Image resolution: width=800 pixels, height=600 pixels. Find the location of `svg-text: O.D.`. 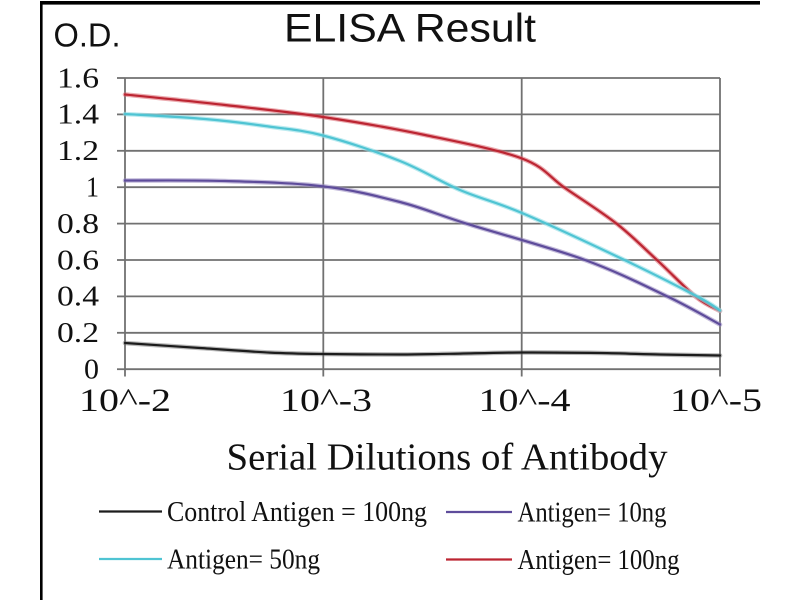

svg-text: O.D. is located at coordinates (87, 35).